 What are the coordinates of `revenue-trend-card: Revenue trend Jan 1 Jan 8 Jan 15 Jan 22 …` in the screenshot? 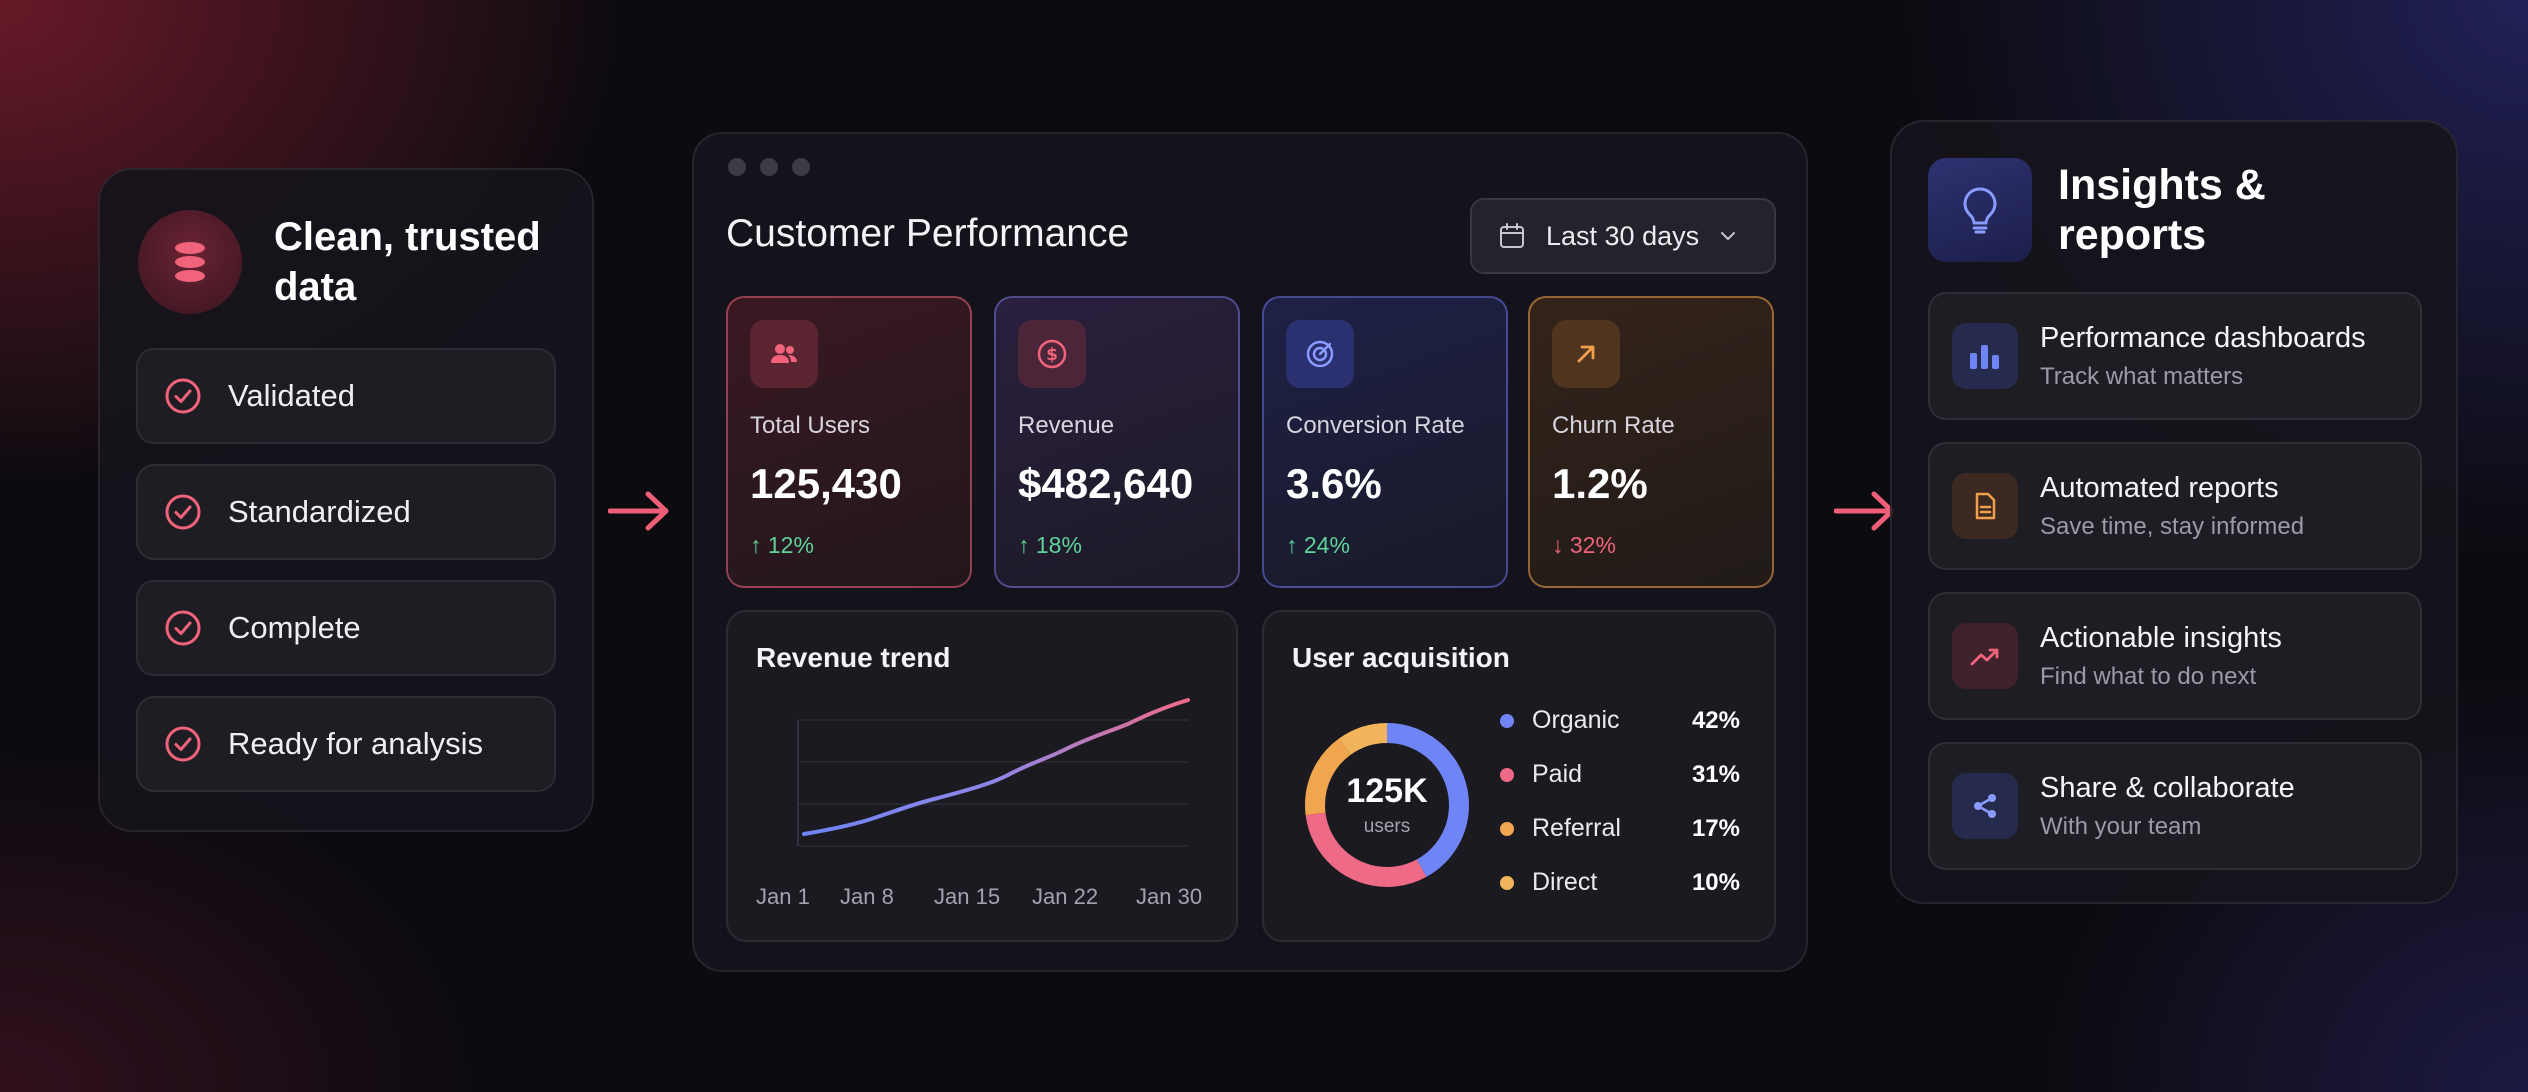 It's located at (982, 776).